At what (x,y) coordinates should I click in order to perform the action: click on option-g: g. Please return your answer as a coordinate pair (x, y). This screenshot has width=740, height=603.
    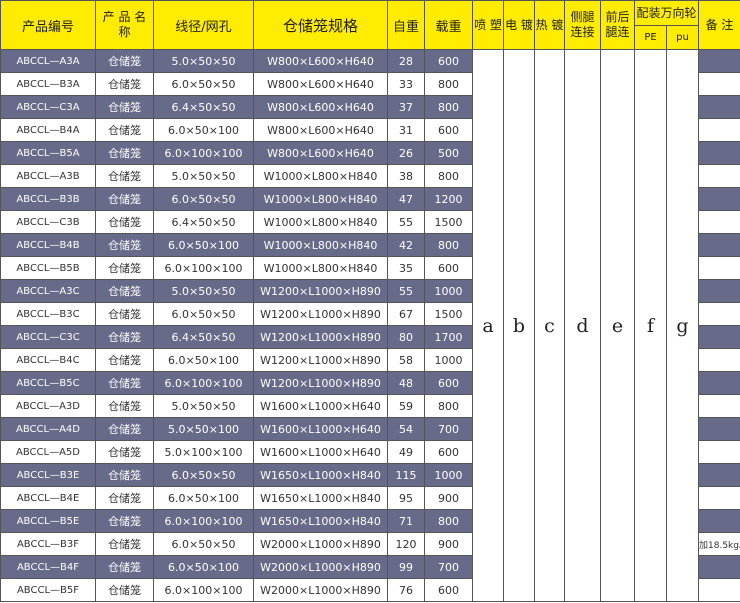
    Looking at the image, I should click on (682, 325).